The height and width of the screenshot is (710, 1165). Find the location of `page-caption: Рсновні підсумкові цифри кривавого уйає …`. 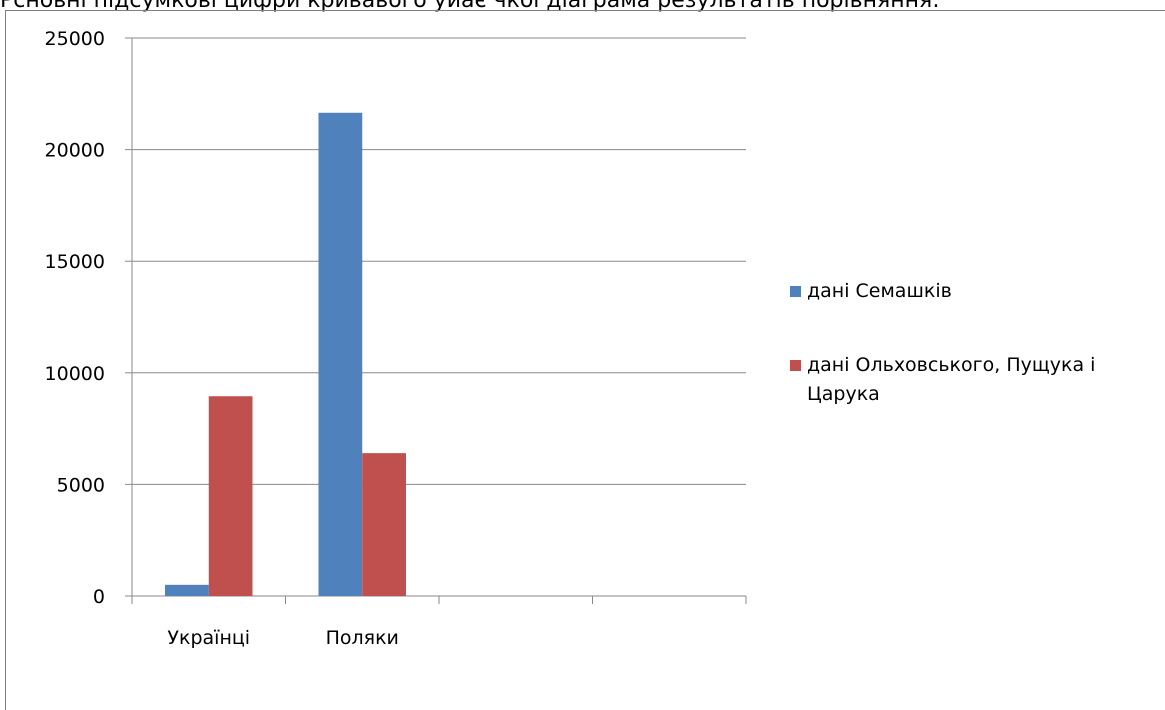

page-caption: Рсновні підсумкові цифри кривавого уйає … is located at coordinates (582, 6).